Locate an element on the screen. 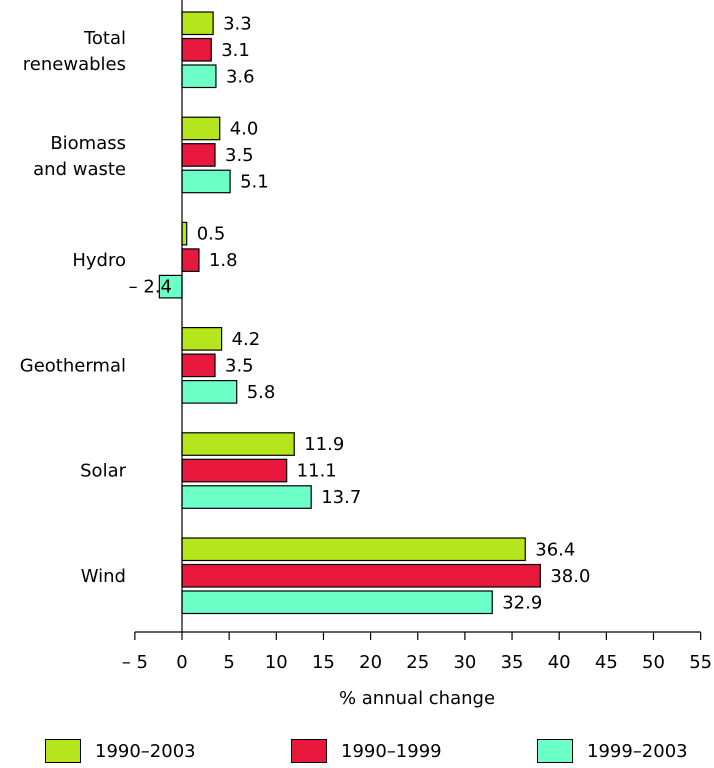  x-tick-label: 0 is located at coordinates (181, 662).